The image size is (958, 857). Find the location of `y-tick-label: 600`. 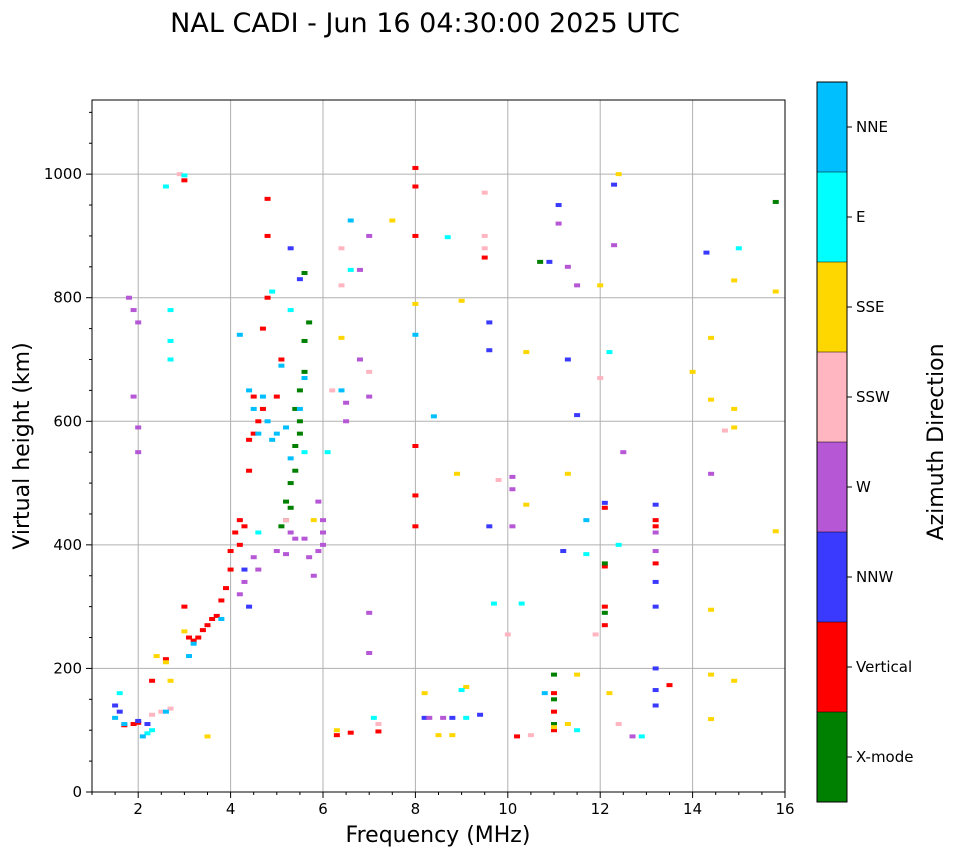

y-tick-label: 600 is located at coordinates (67, 421).